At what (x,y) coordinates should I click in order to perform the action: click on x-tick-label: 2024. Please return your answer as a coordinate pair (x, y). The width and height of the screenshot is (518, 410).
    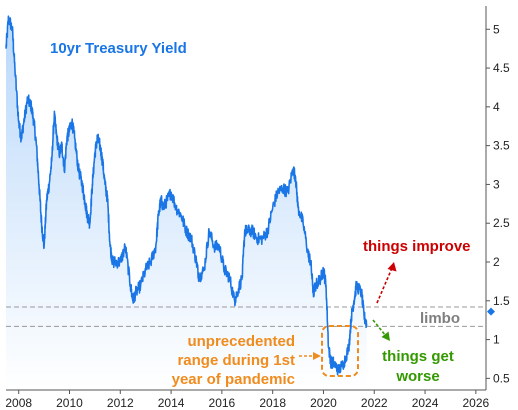
    Looking at the image, I should click on (425, 403).